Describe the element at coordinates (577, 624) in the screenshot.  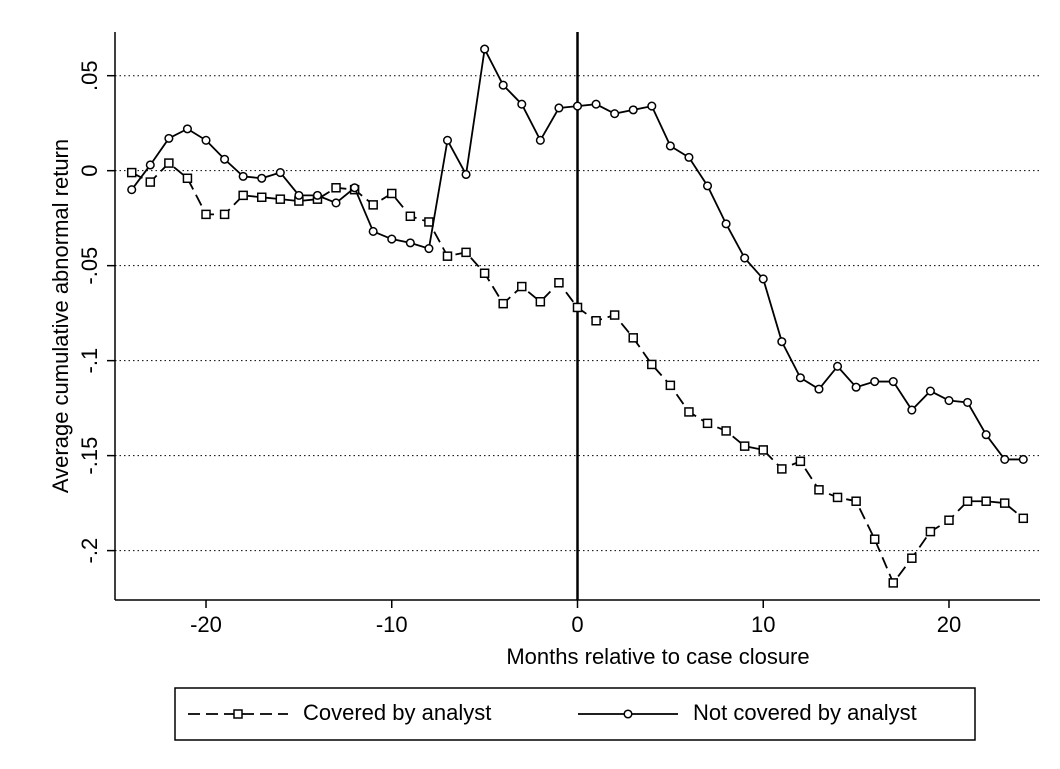
I see `x-tick-label: 0` at that location.